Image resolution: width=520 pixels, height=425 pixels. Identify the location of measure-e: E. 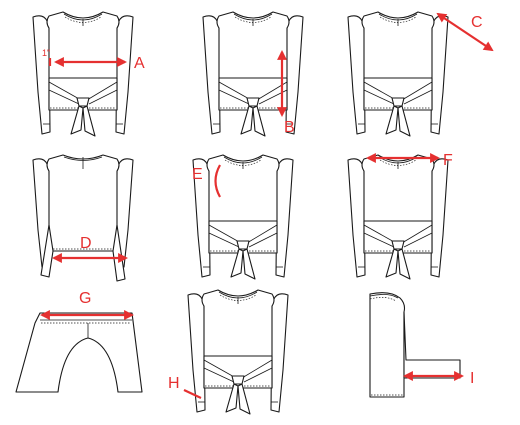
(206, 181).